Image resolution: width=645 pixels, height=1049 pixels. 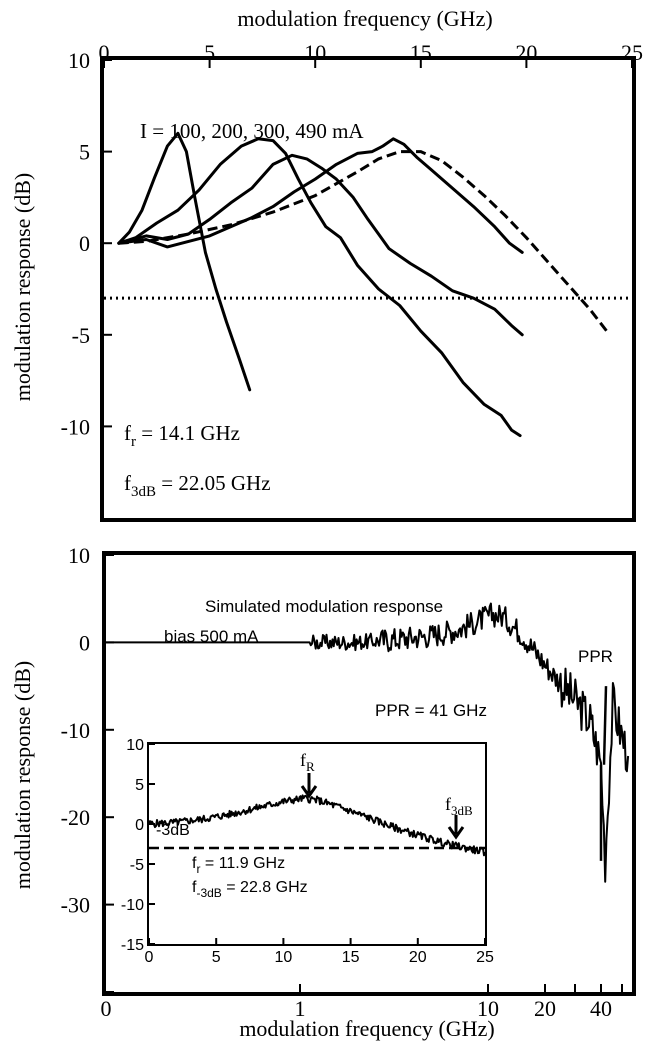 I want to click on inset-background, so click(x=317, y=844).